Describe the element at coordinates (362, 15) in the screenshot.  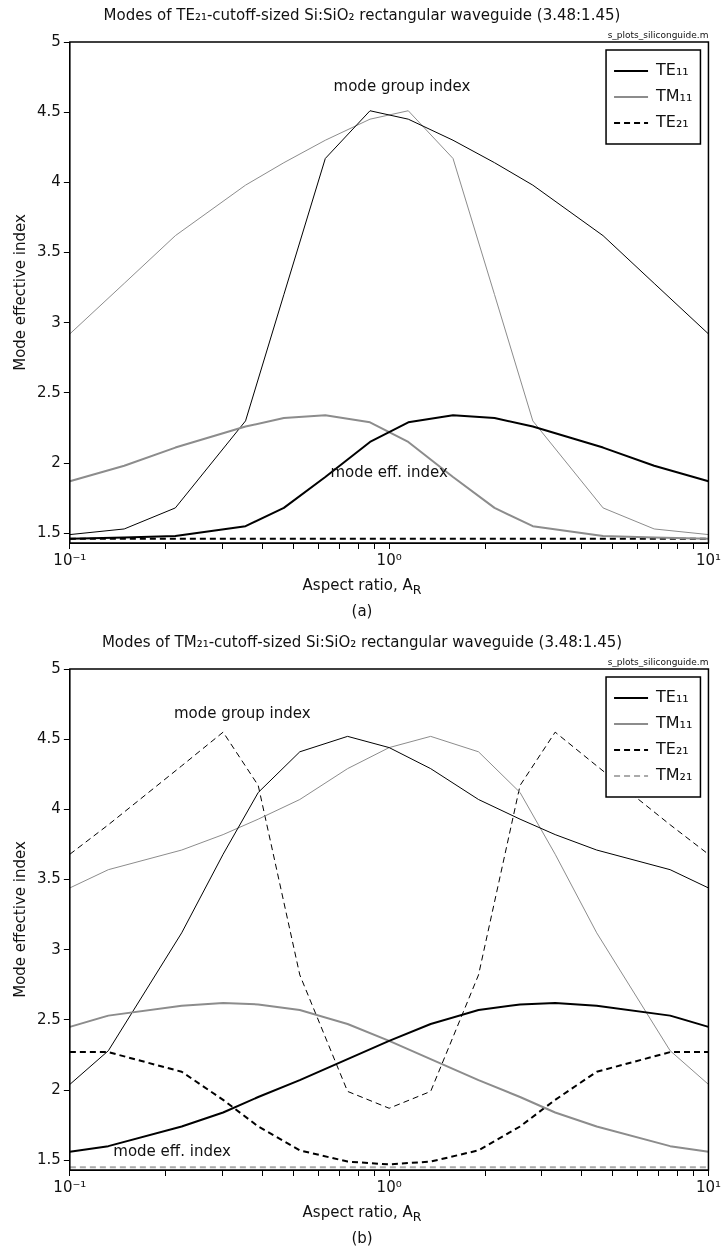
I see `chart-title: Modes of TE₂₁-cutoff-sized Si:SiO₂ rectangular waveguide (3.48:1.45)` at that location.